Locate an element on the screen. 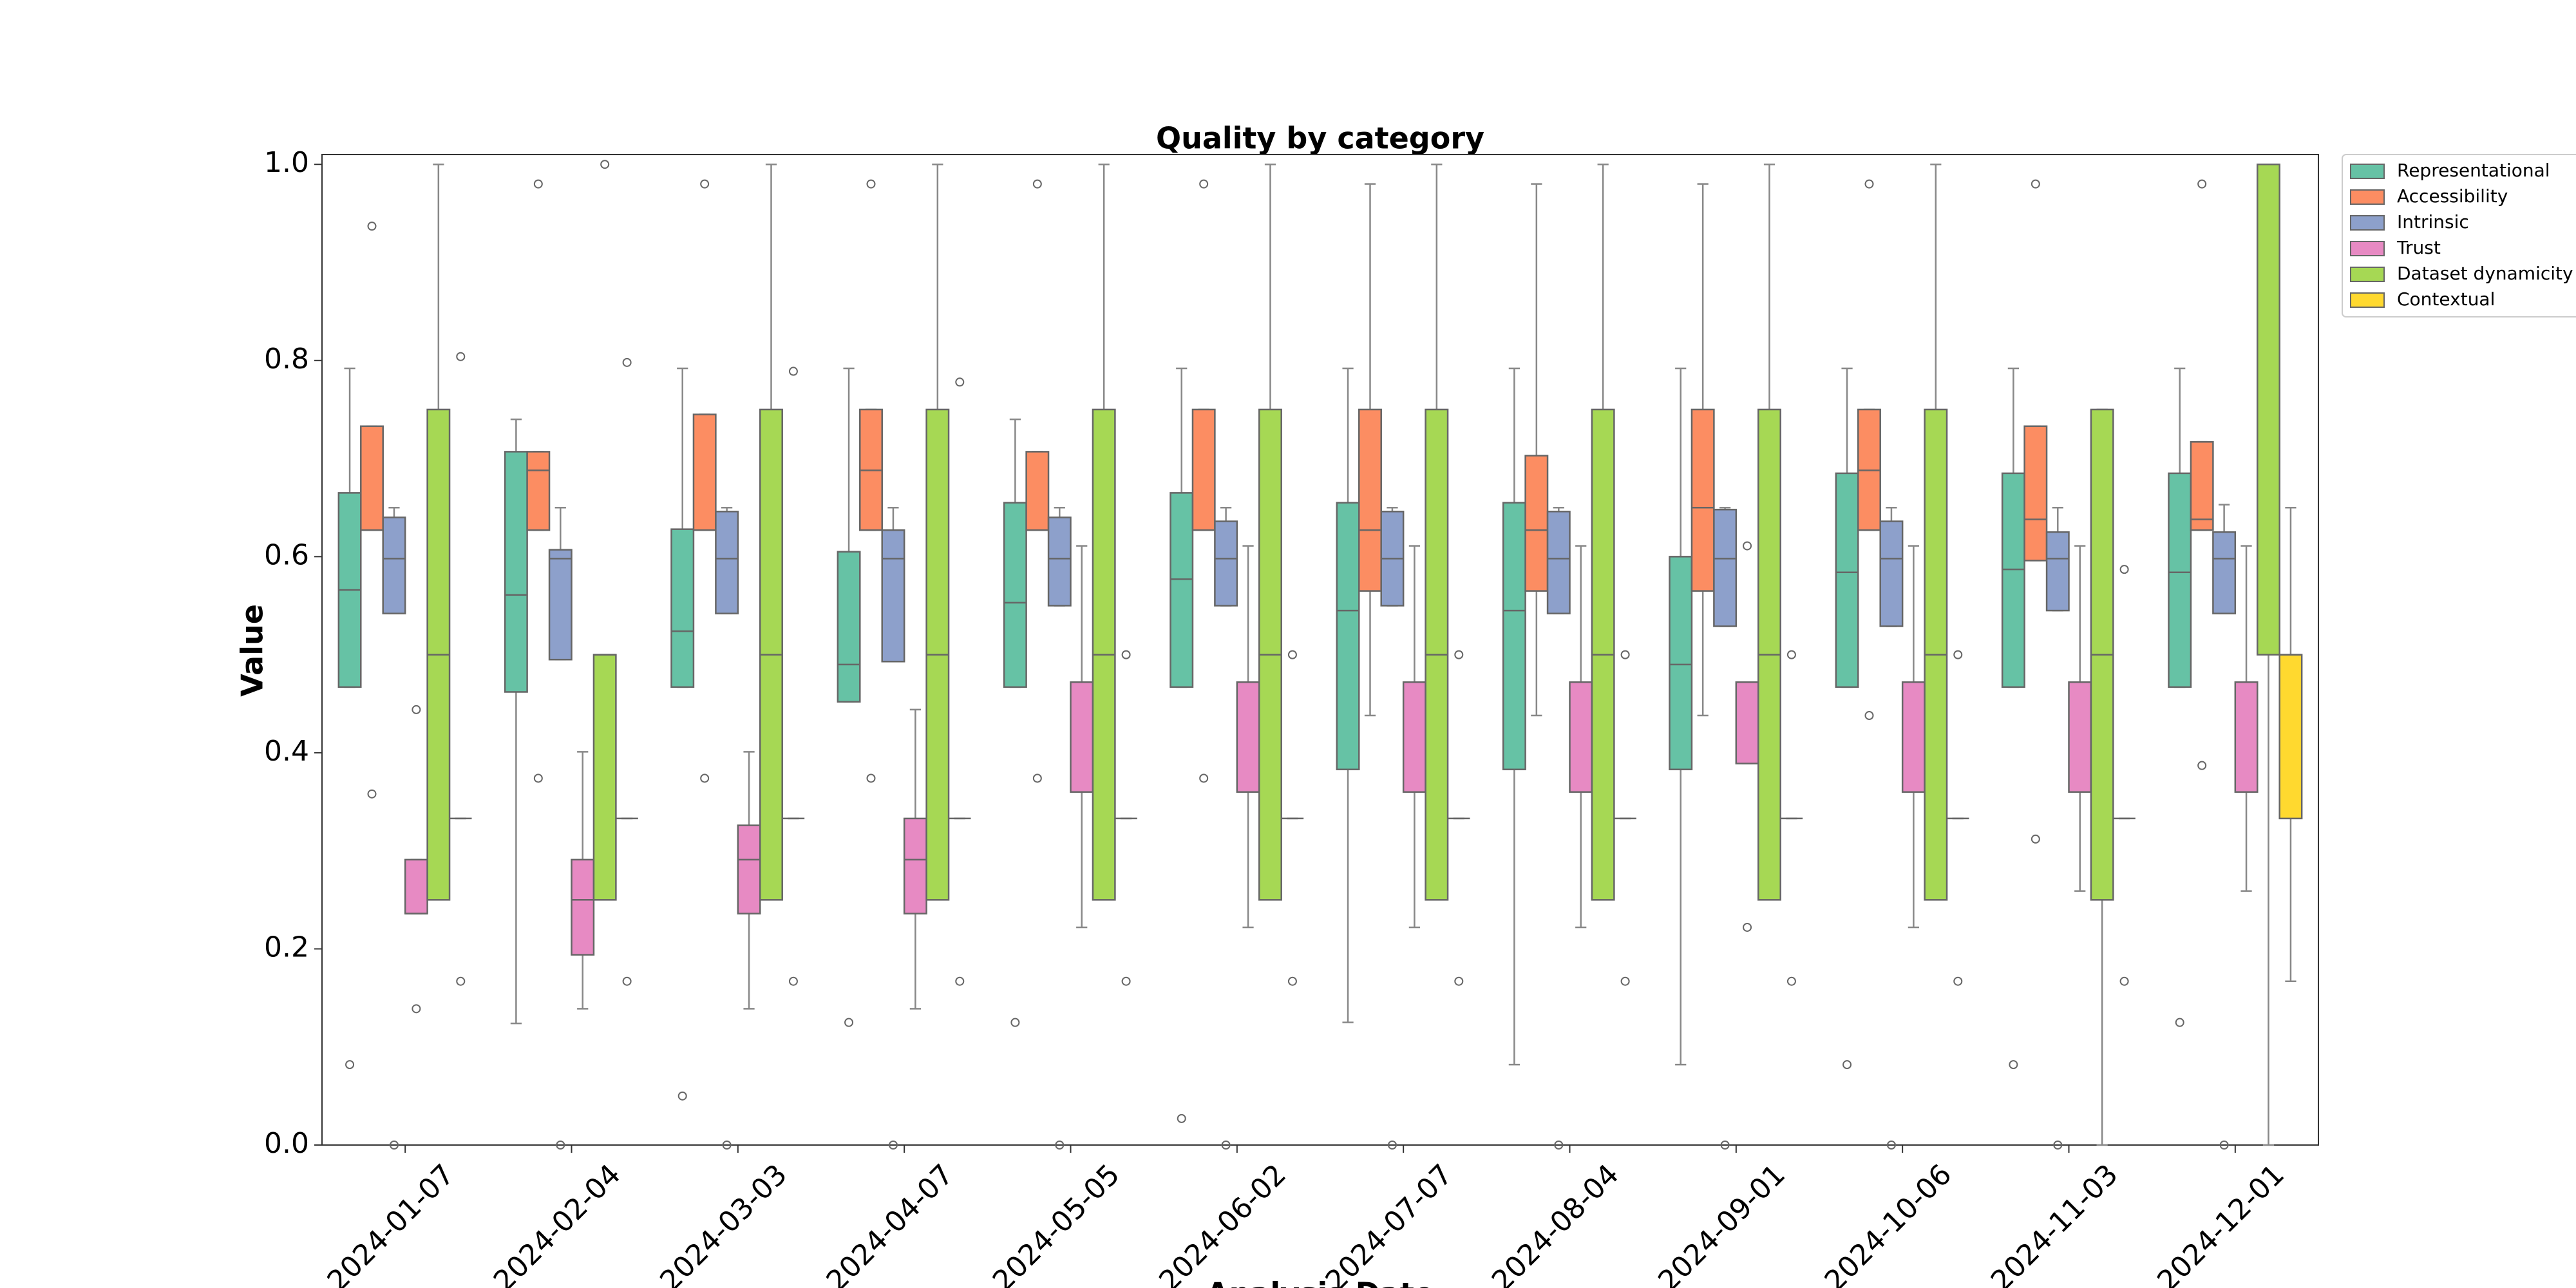 Image resolution: width=2576 pixels, height=1288 pixels. y-tick-label: 0.0 is located at coordinates (286, 1143).